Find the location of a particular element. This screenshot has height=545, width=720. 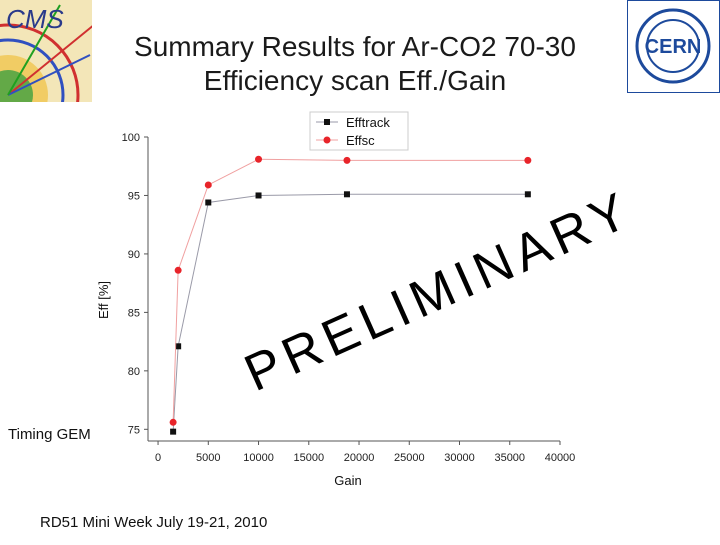

y-tick-label: 85 is located at coordinates (134, 313).